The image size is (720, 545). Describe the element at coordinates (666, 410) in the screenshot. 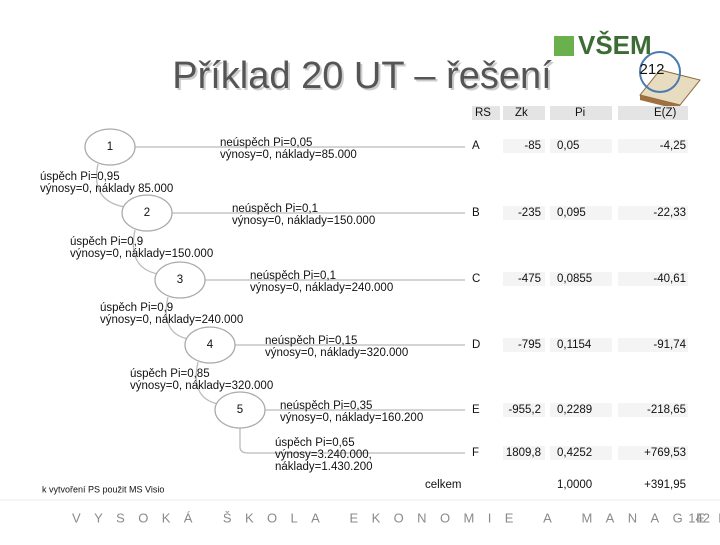

I see `table-cell: -218,65` at that location.